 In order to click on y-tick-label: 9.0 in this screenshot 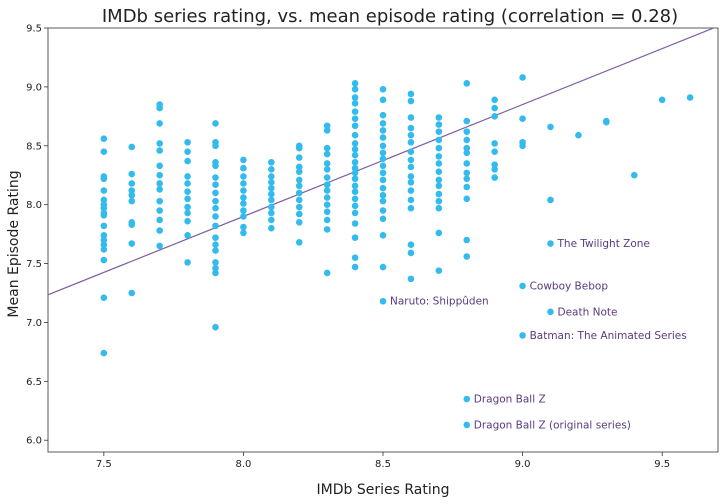, I will do `click(34, 87)`.